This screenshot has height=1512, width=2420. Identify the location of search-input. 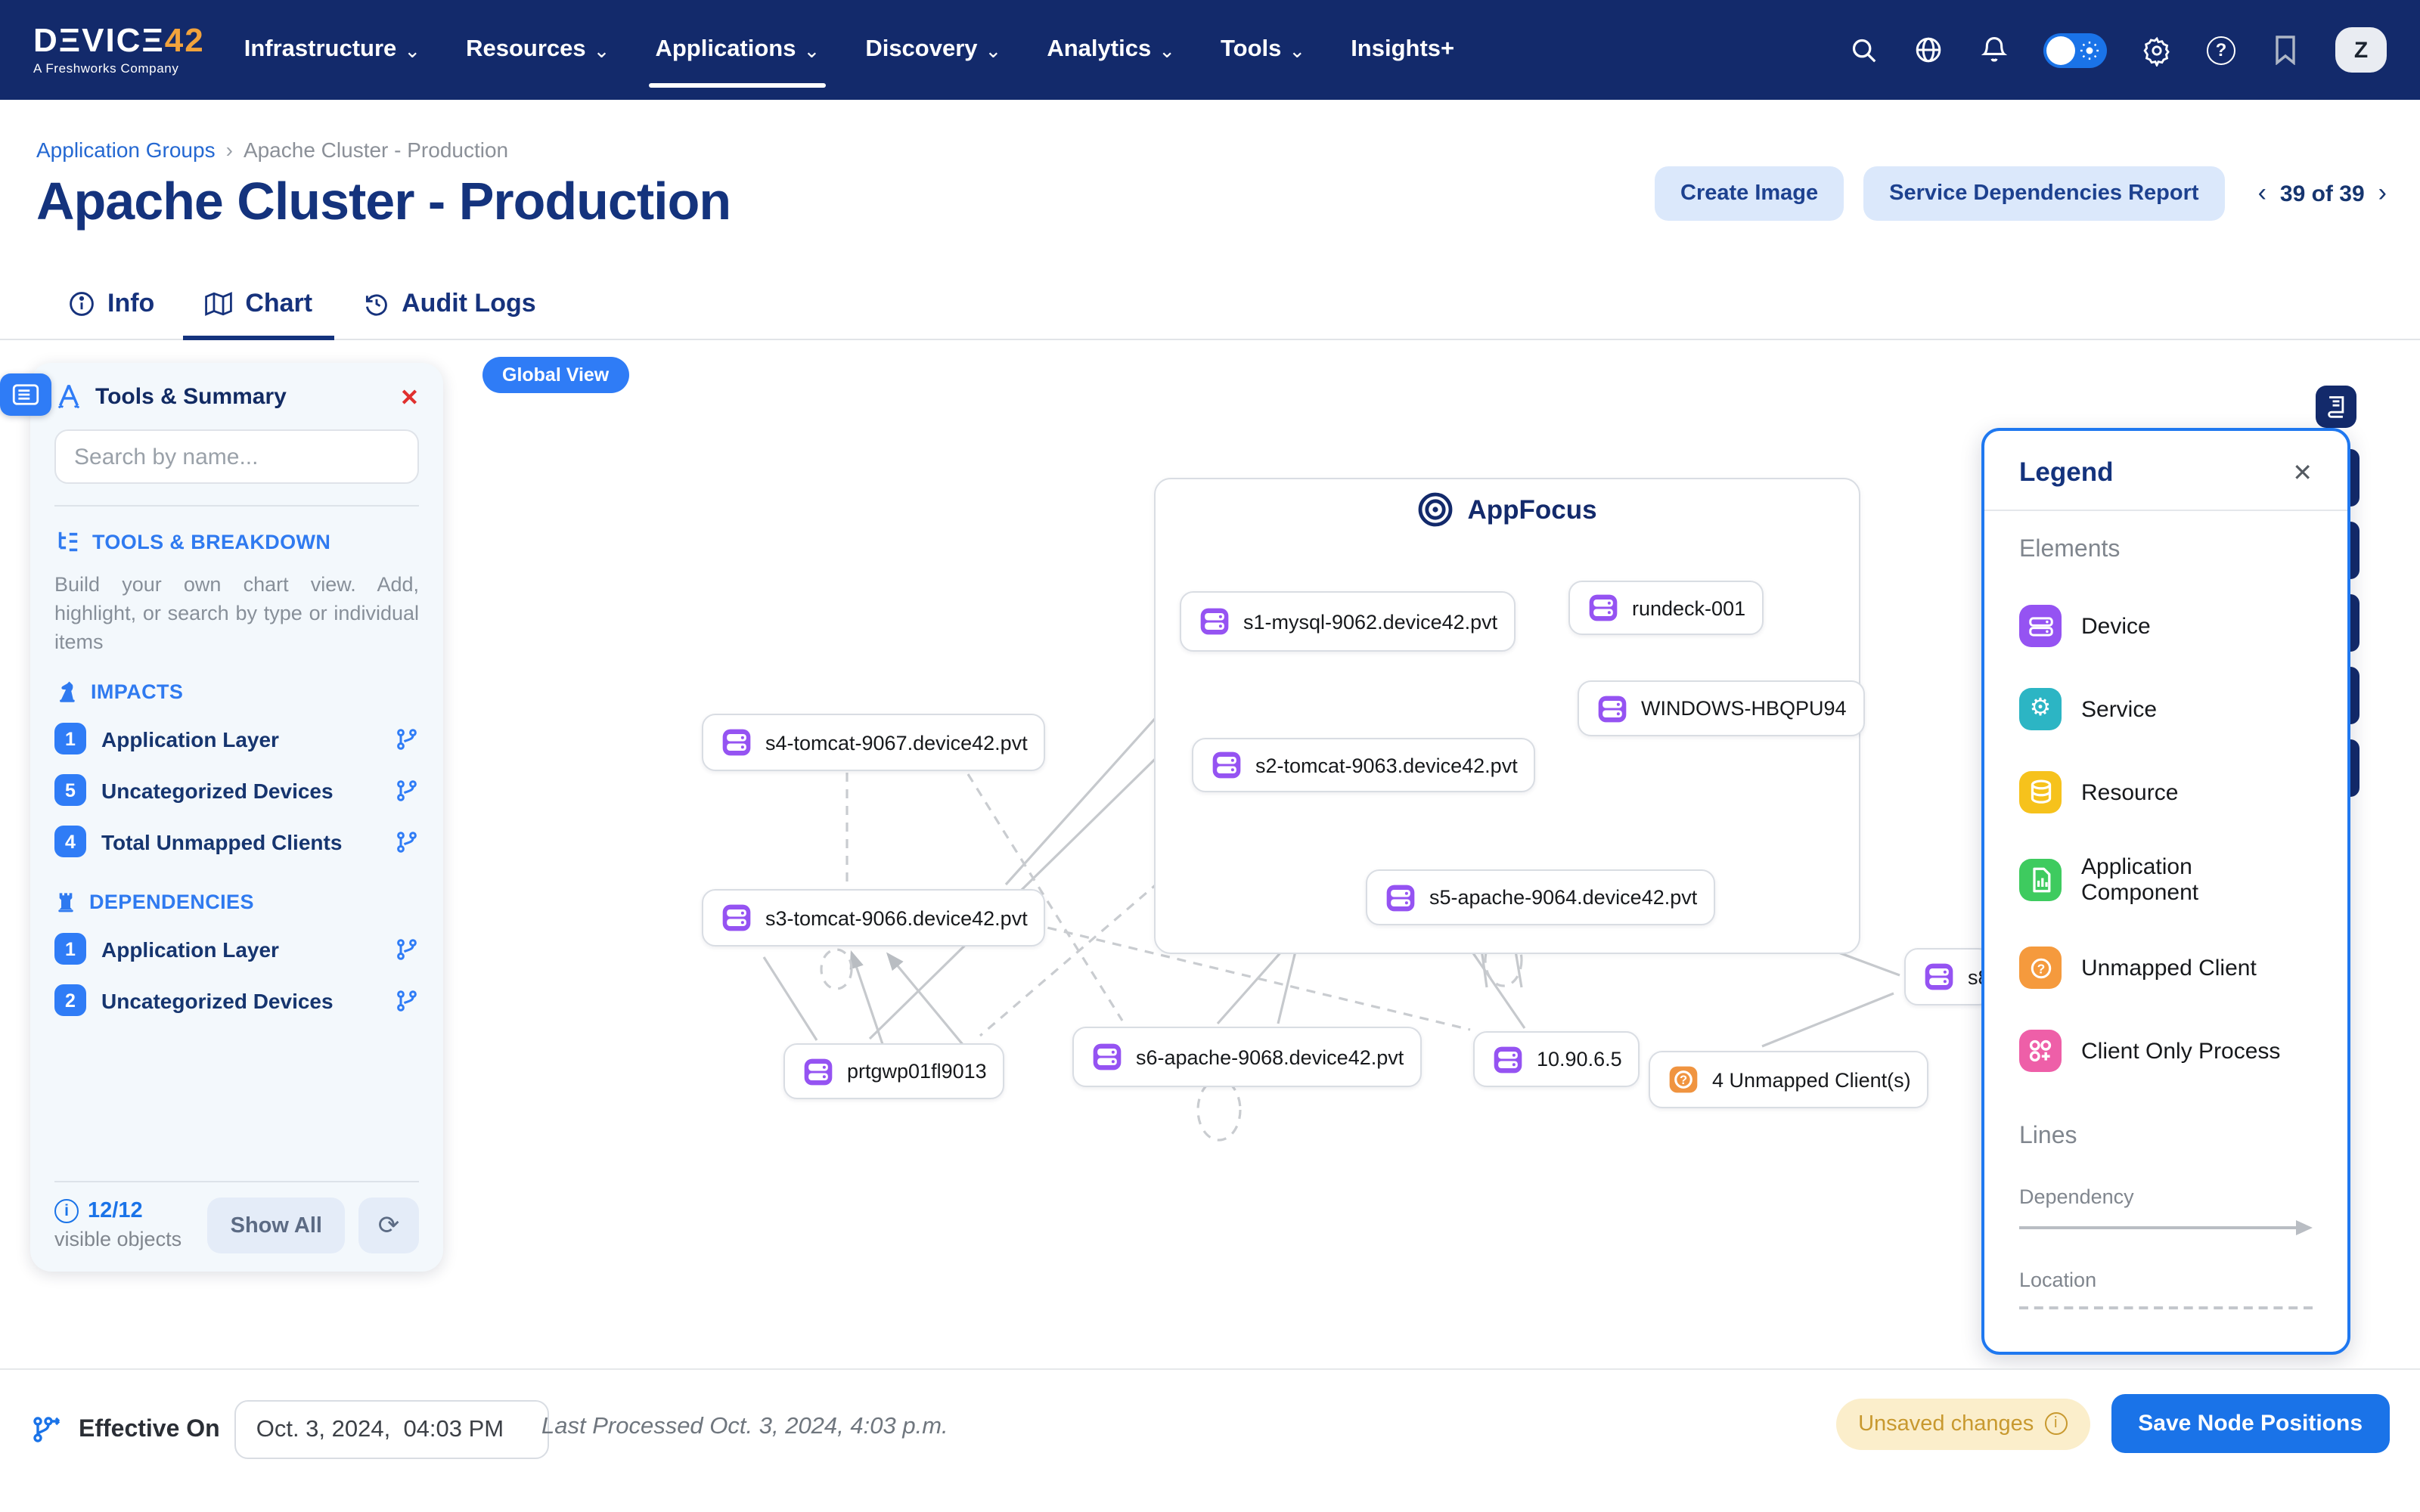
(236, 456).